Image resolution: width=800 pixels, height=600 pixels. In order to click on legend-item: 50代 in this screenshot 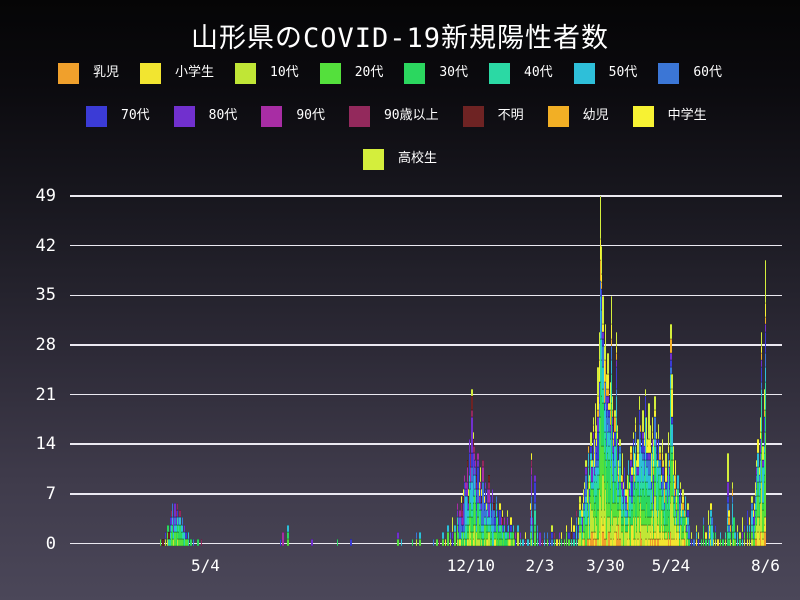, I will do `click(605, 73)`.